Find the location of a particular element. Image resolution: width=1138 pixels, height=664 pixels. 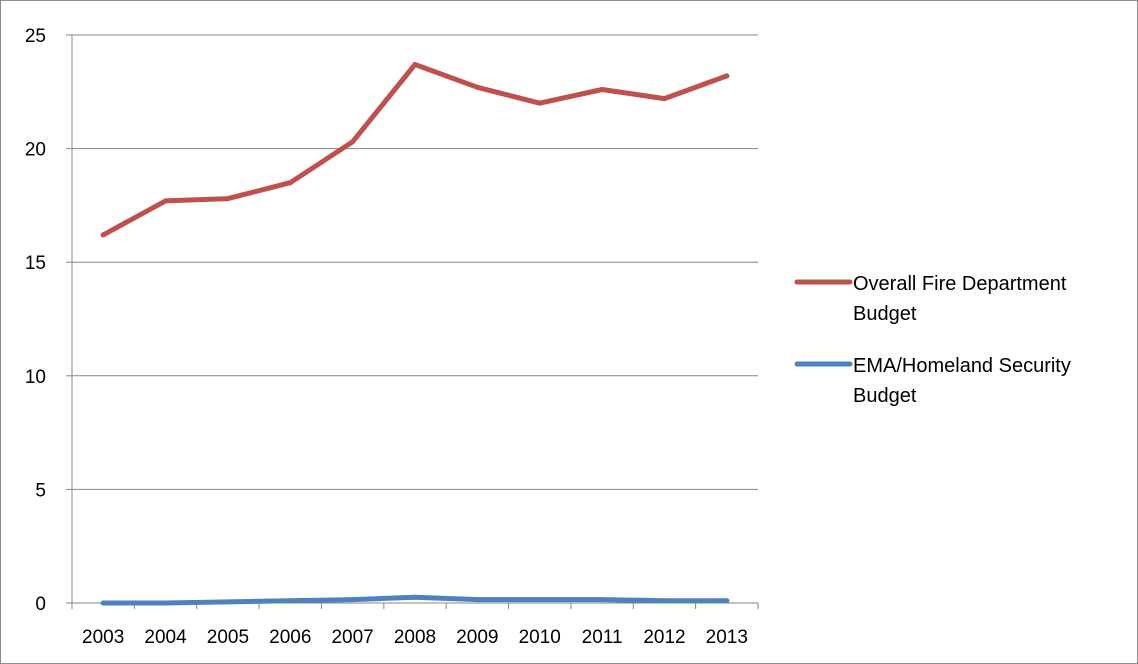

x-tick-label: 2011 is located at coordinates (602, 637).